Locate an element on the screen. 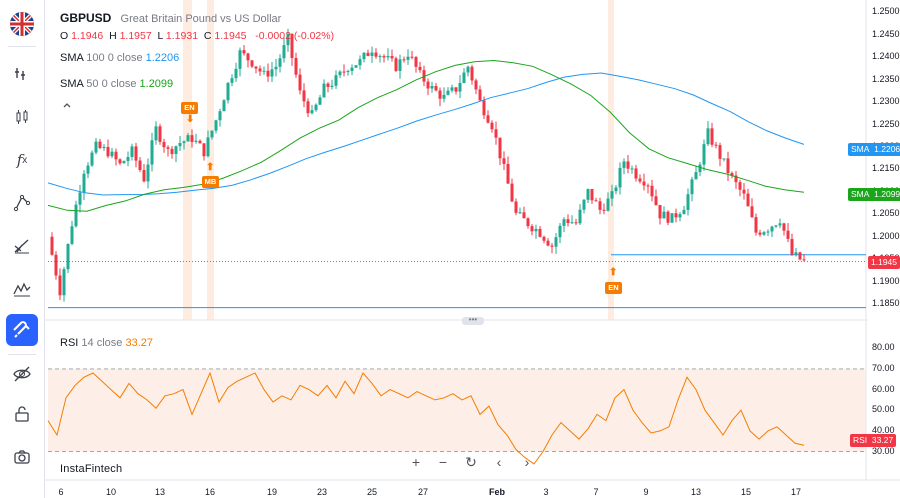 Image resolution: width=900 pixels, height=498 pixels. trend-line-icon is located at coordinates (22, 203).